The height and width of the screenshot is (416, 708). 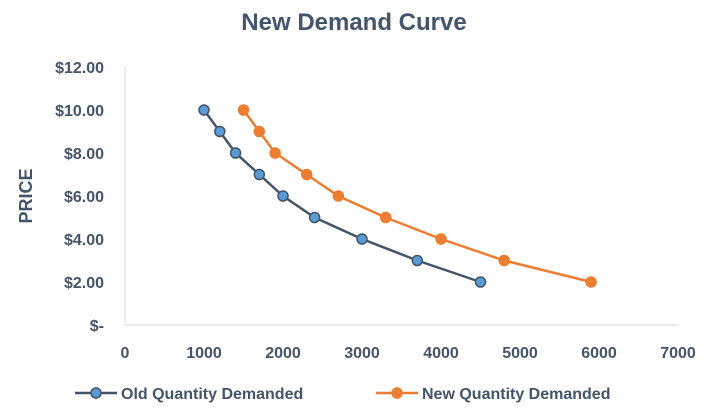 What do you see at coordinates (125, 353) in the screenshot?
I see `x-tick-label: 0` at bounding box center [125, 353].